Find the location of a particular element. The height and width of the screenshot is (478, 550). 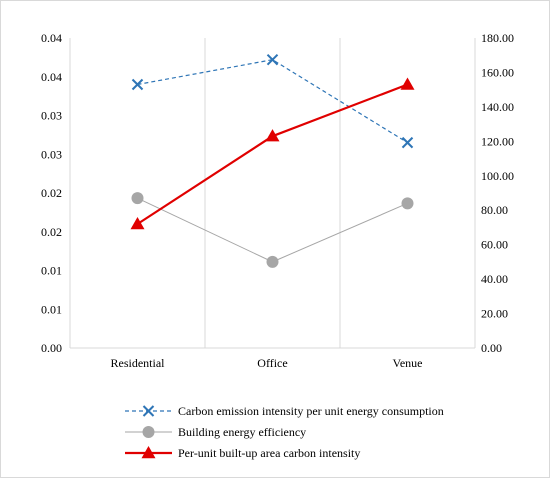

right-axis-tick-label: 180.00 is located at coordinates (497, 38).